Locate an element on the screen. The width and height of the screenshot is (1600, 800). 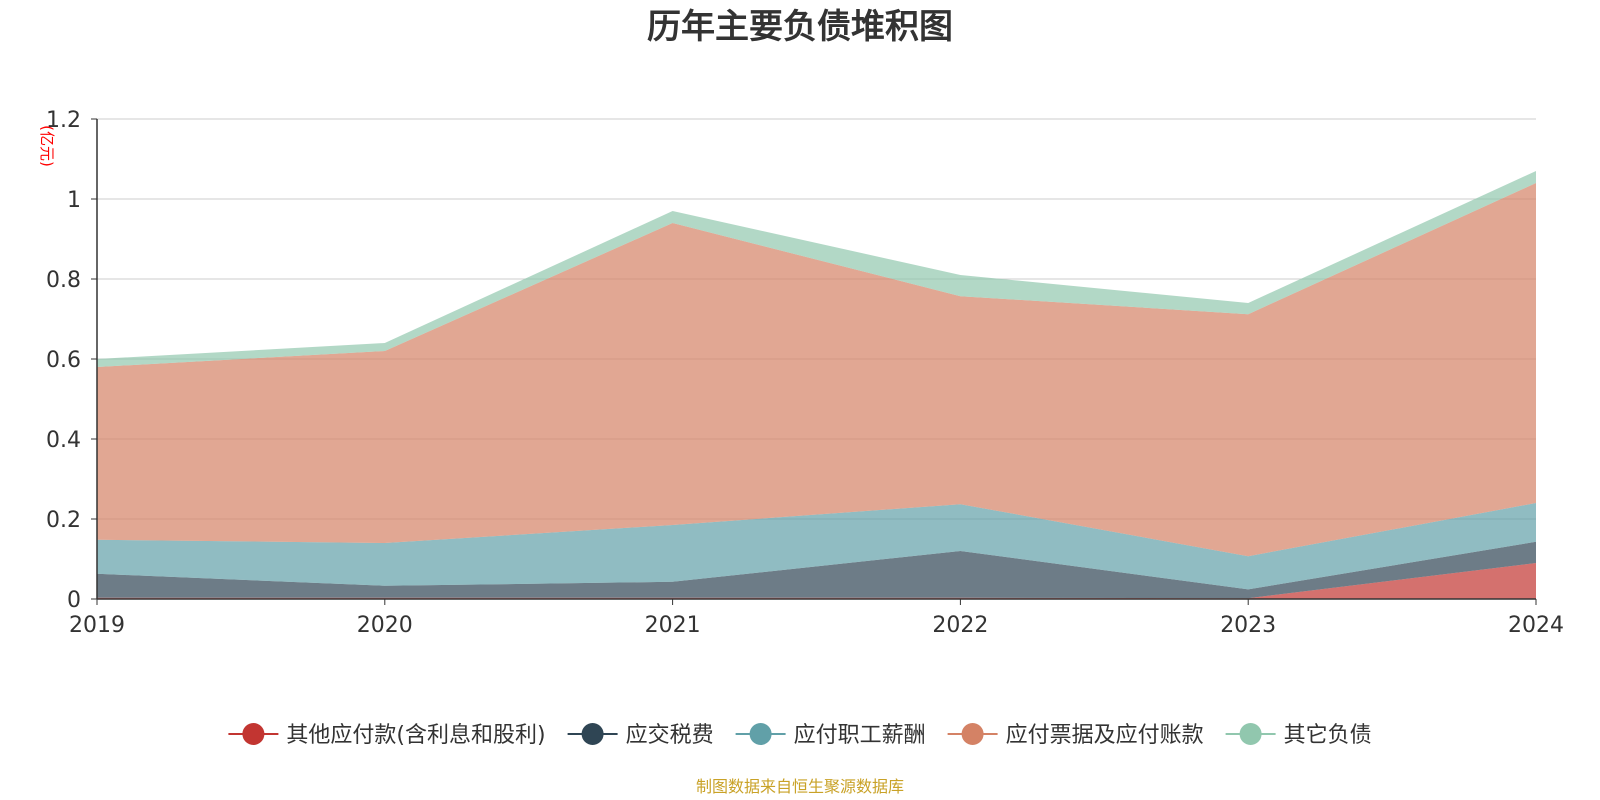
legend-item: 应付票据及应付账款 is located at coordinates (1075, 735).